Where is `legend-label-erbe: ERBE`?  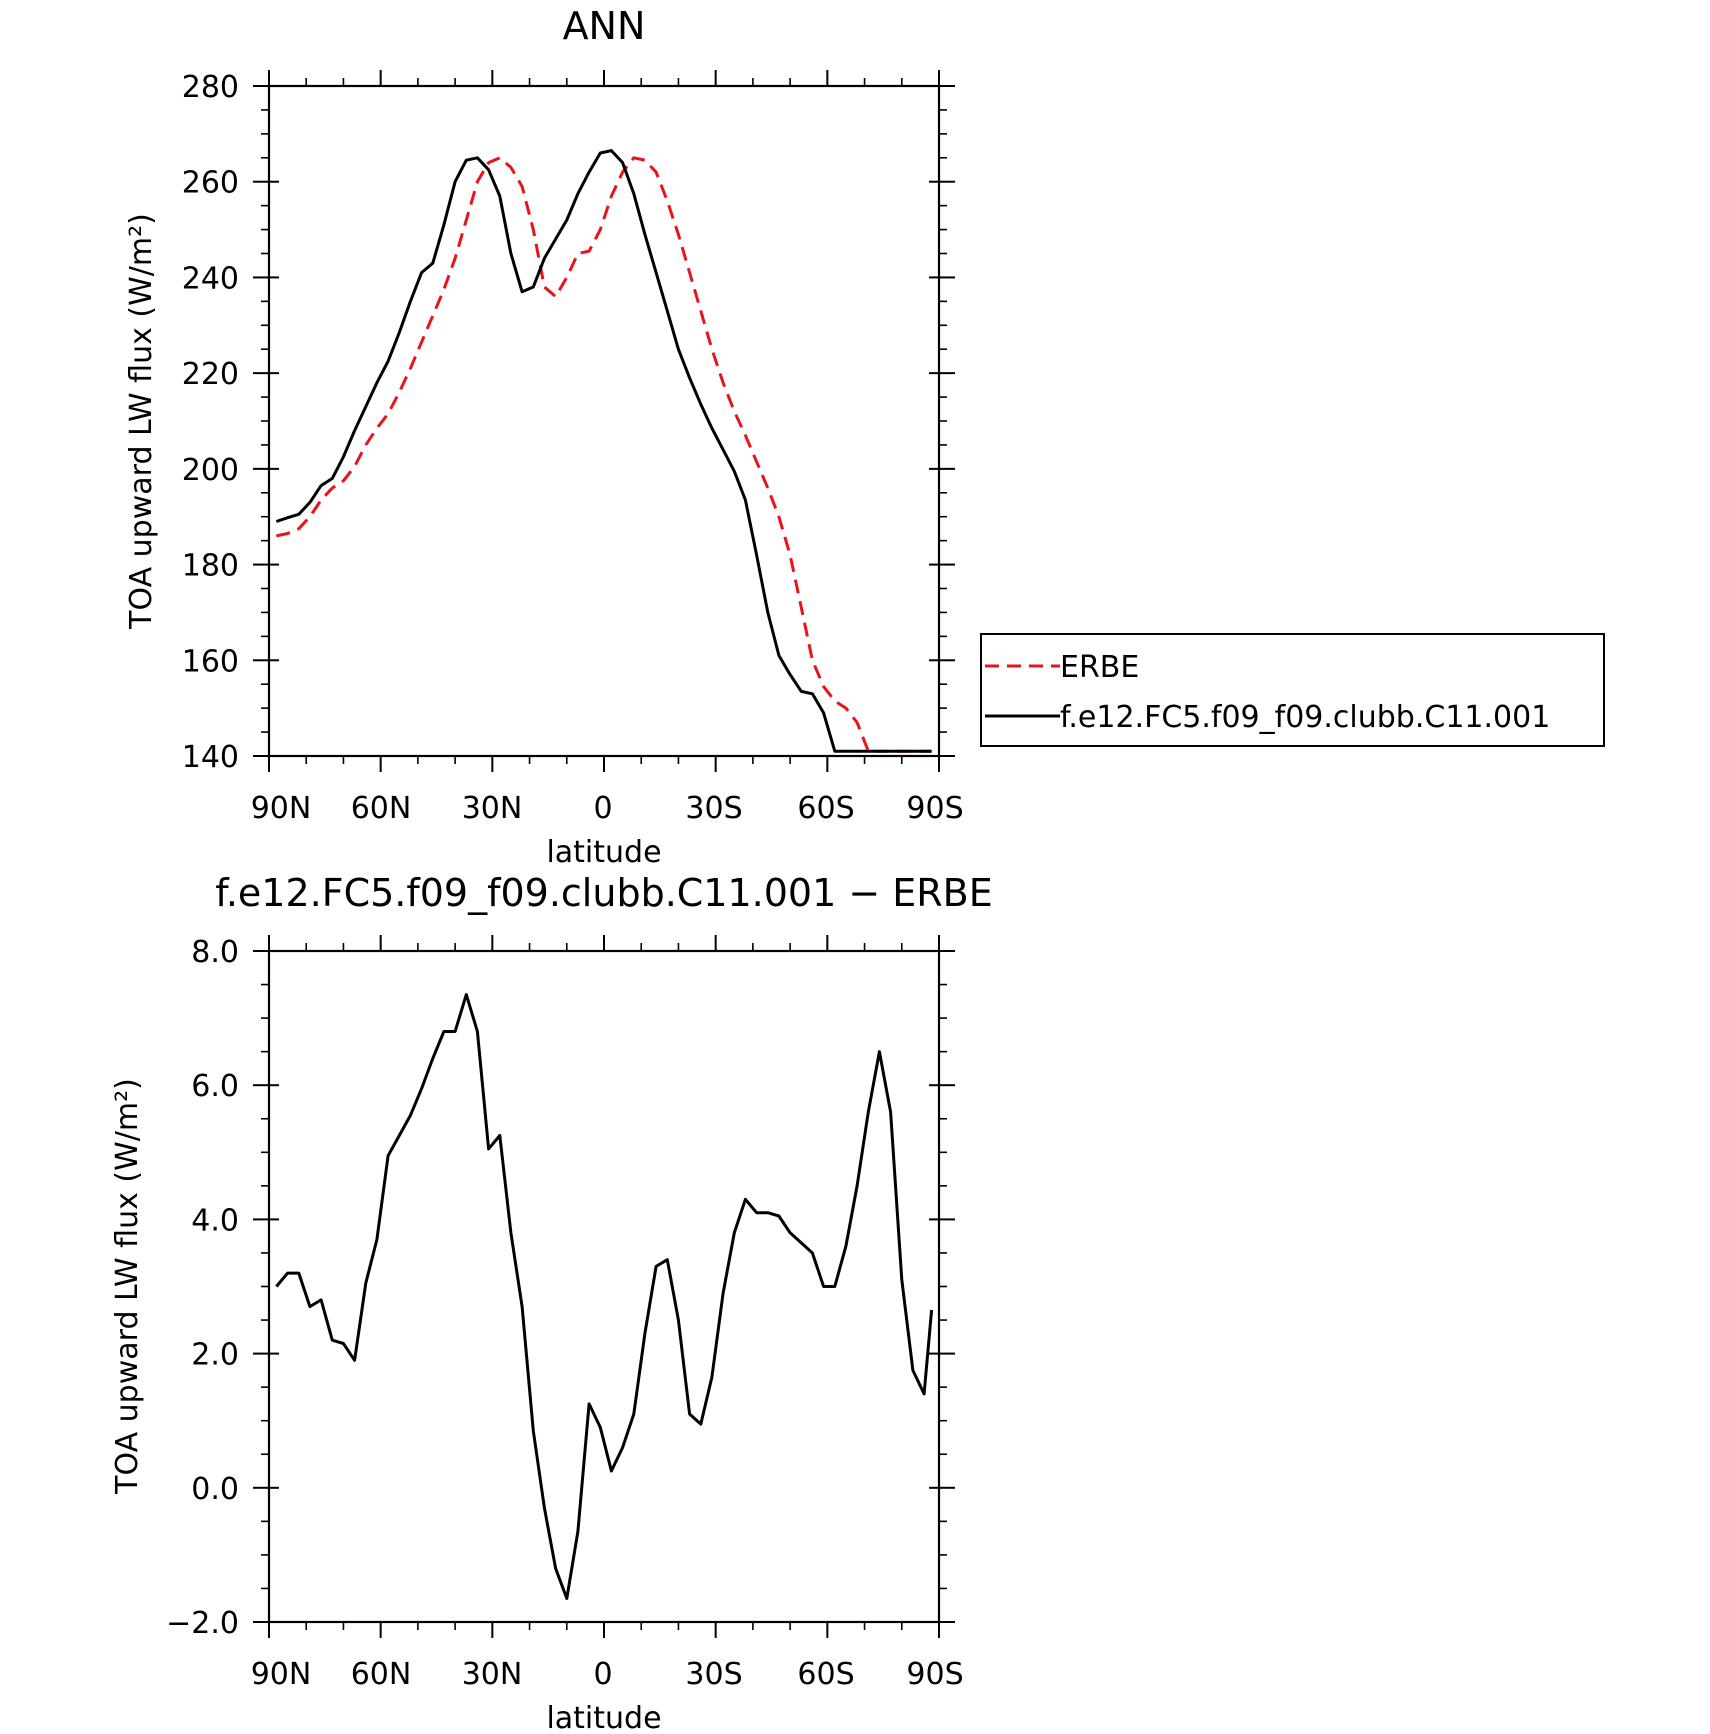 legend-label-erbe: ERBE is located at coordinates (1099, 667).